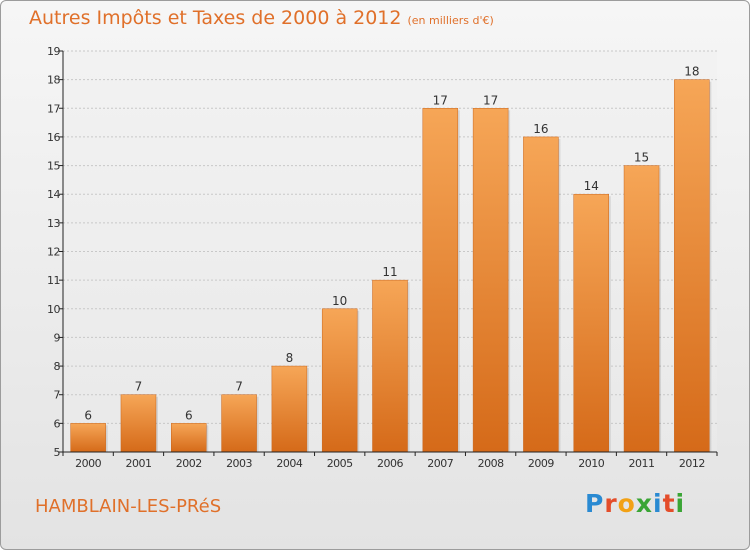 This screenshot has width=750, height=550. What do you see at coordinates (541, 463) in the screenshot?
I see `x-tick-label: 2009` at bounding box center [541, 463].